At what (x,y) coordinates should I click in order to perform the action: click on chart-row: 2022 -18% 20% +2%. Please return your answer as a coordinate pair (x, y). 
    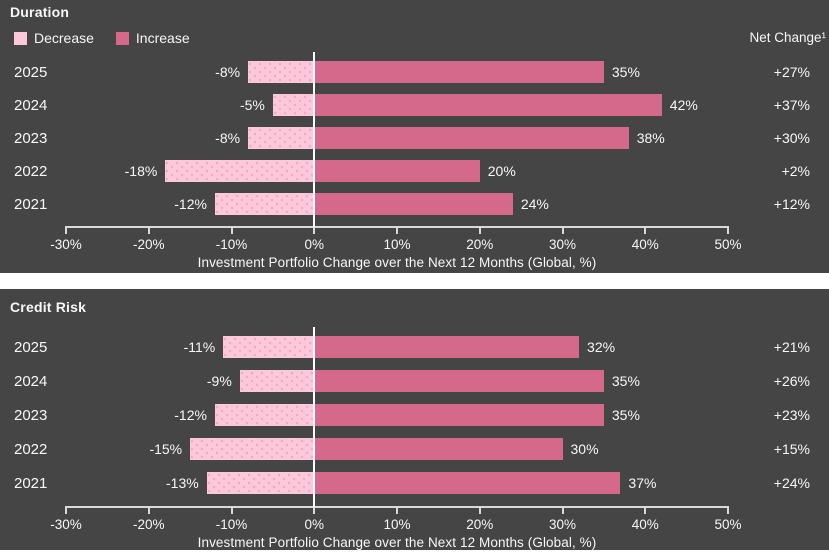
    Looking at the image, I should click on (414, 171).